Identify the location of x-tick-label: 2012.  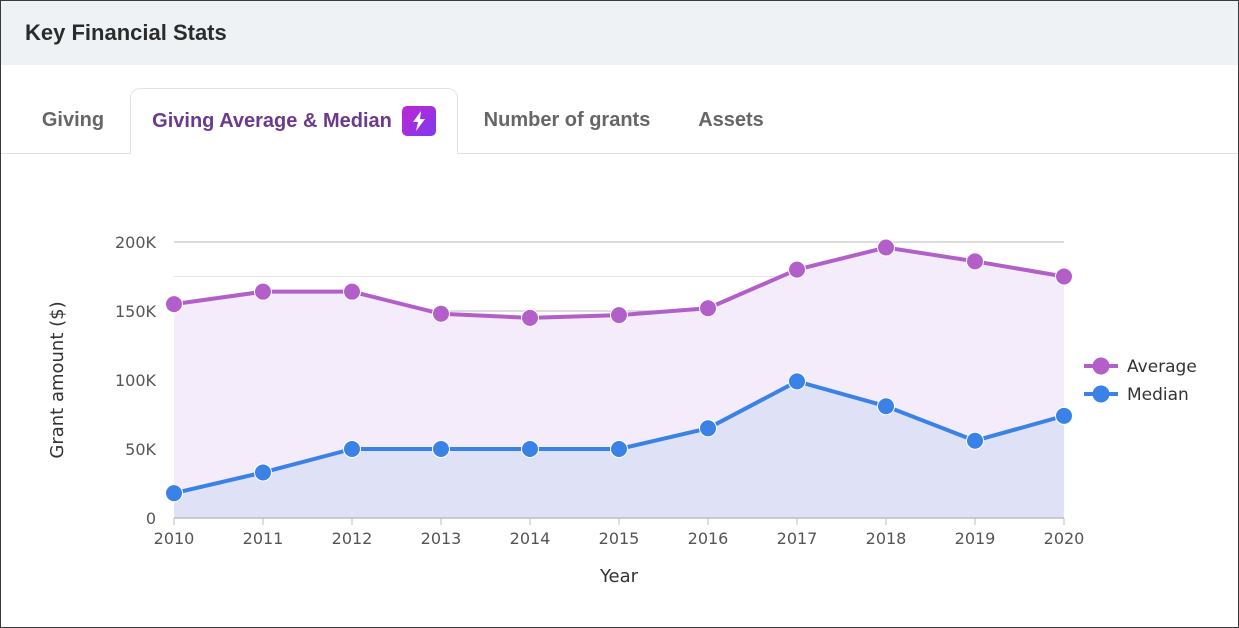
(352, 538).